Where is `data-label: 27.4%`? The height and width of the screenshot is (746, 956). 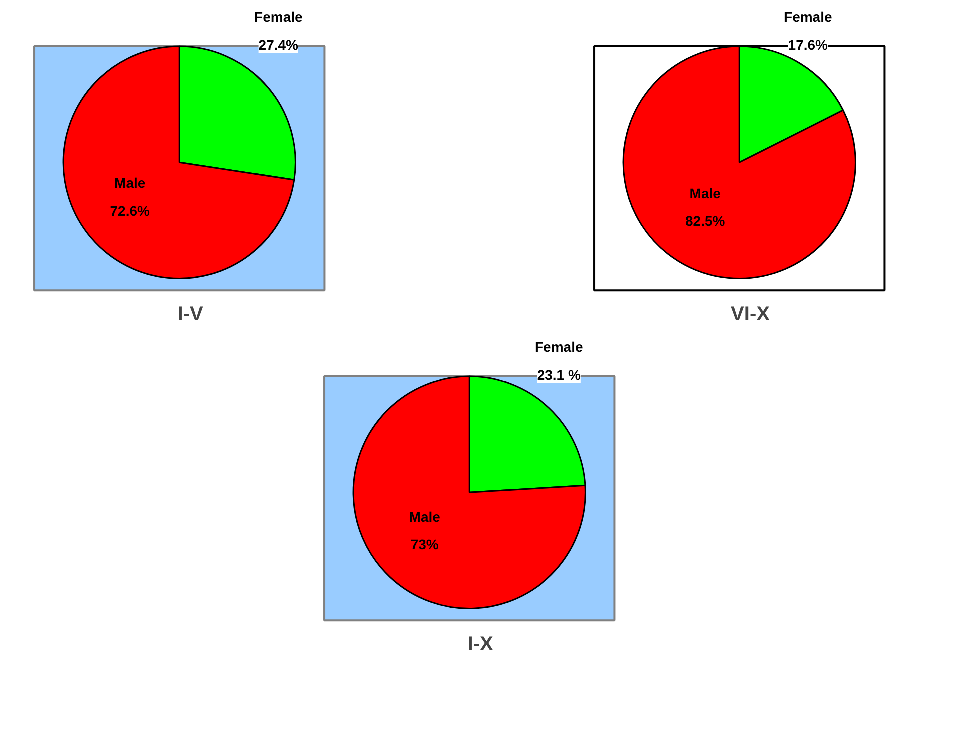
data-label: 27.4% is located at coordinates (279, 45).